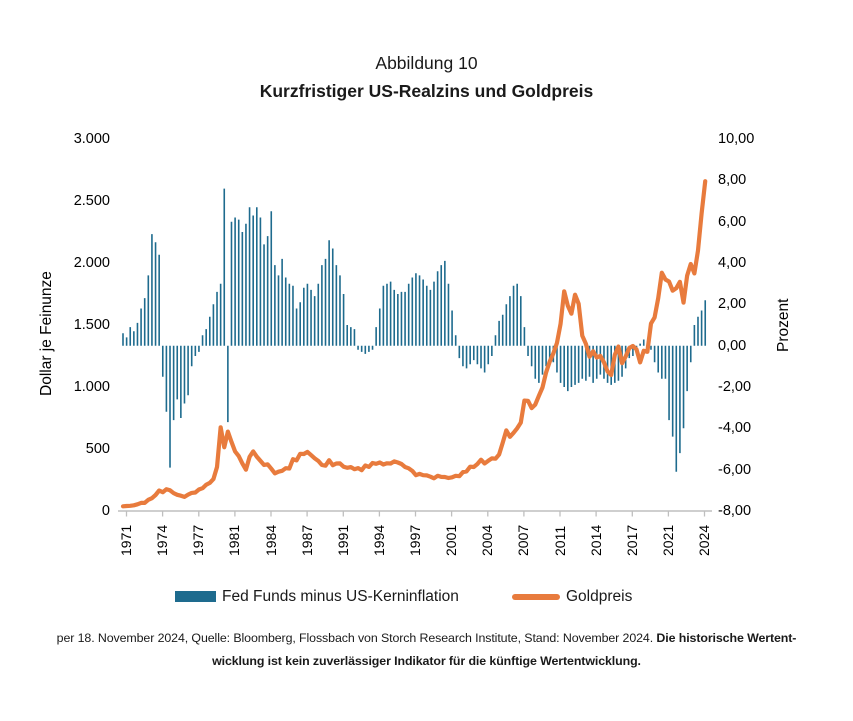 The width and height of the screenshot is (853, 721). I want to click on y-left-tick-label: 2.000, so click(91, 263).